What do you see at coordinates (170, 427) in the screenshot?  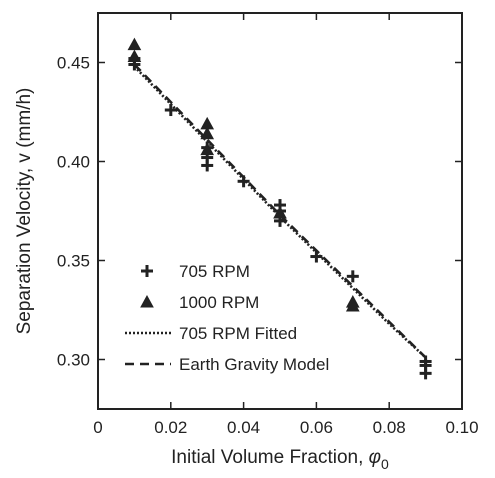 I see `x-tick-label: 0.02` at bounding box center [170, 427].